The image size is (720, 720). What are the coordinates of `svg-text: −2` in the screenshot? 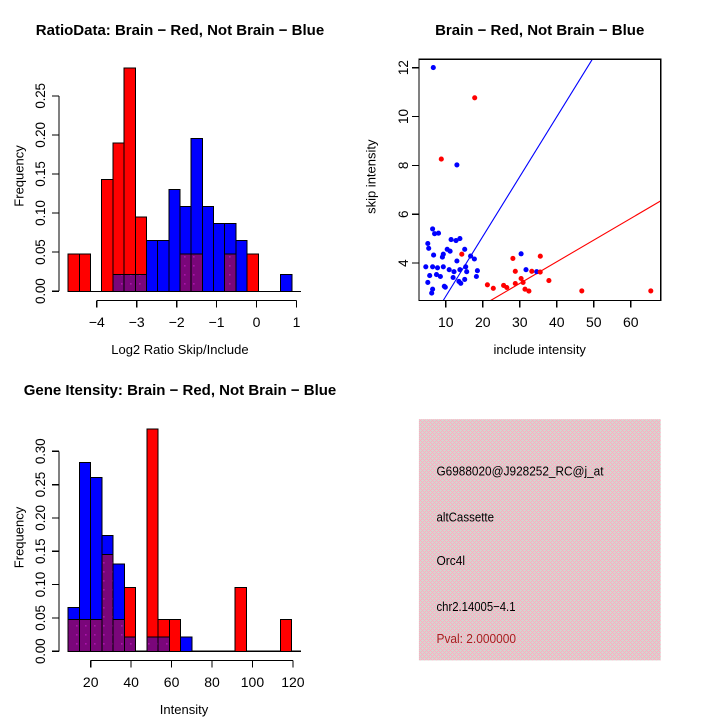 It's located at (177, 322).